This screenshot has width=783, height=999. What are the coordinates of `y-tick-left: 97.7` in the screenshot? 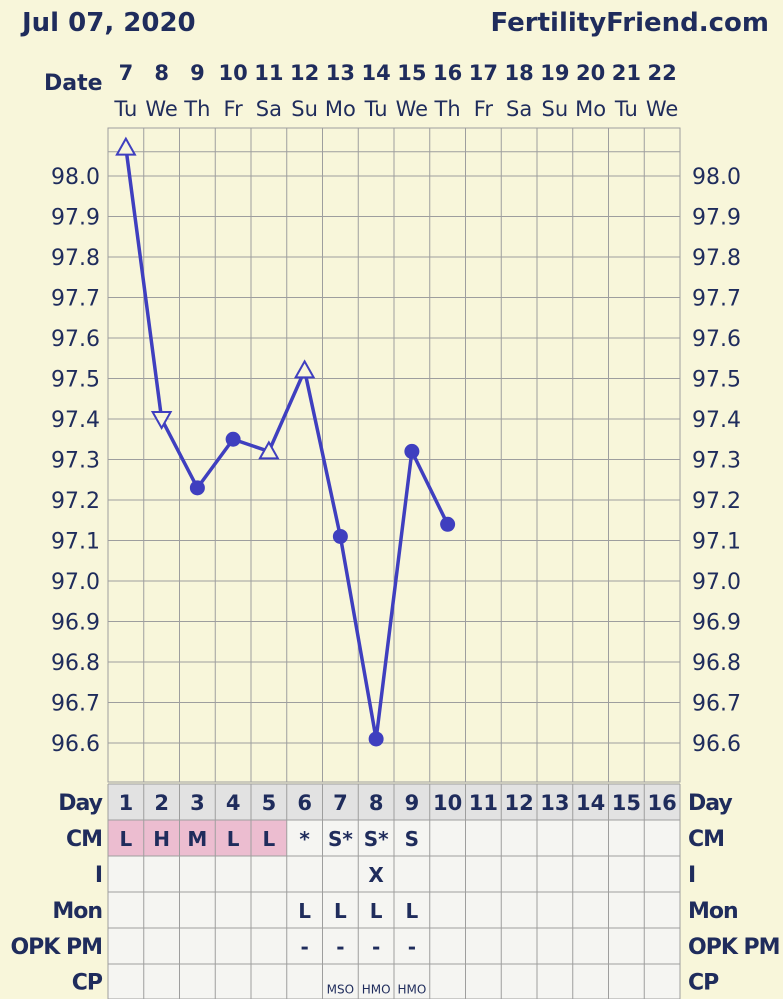 It's located at (75, 299).